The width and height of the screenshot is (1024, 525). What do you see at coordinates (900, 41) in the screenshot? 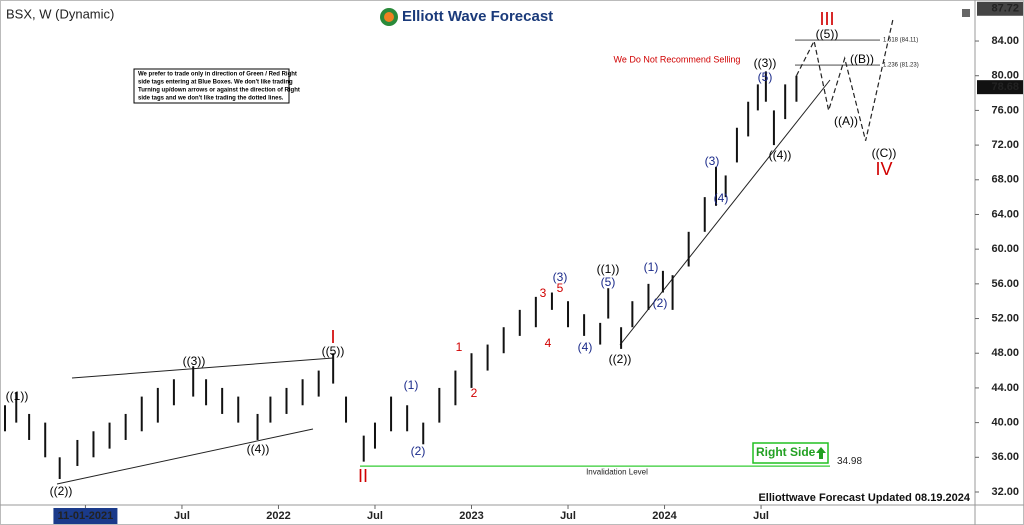
I see `fib-label: 1.618 (84.11)` at bounding box center [900, 41].